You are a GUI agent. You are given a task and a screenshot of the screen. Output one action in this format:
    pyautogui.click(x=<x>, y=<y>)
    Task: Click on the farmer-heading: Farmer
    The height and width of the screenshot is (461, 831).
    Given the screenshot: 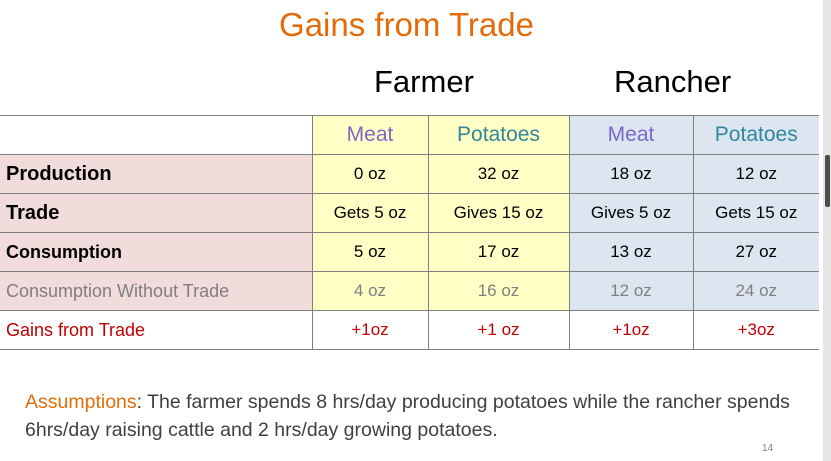 What is the action you would take?
    pyautogui.click(x=424, y=81)
    